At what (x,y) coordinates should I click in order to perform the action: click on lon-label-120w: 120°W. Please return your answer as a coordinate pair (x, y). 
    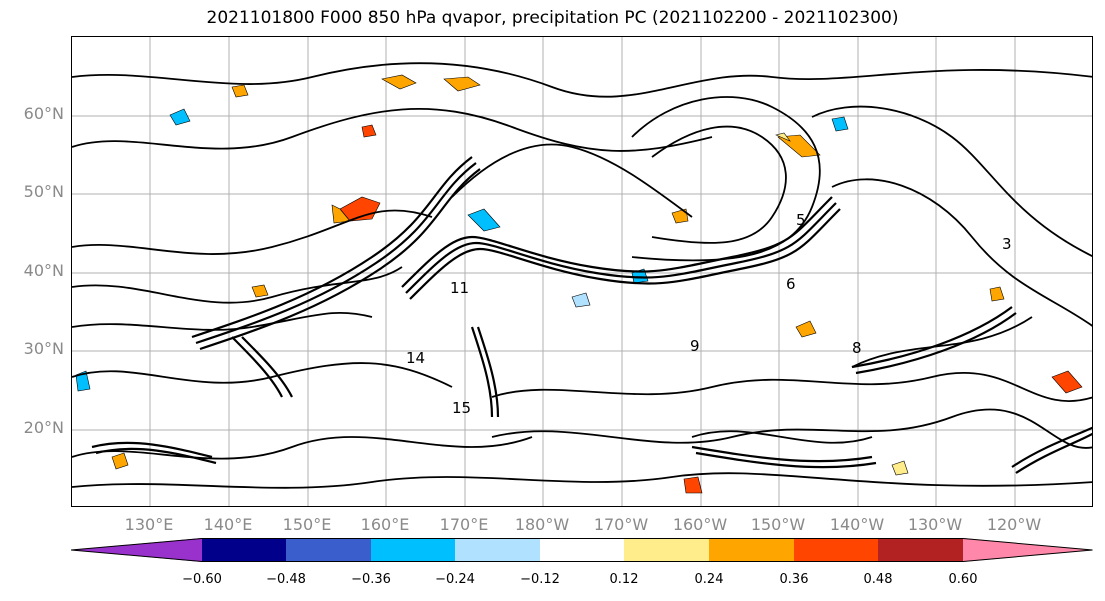
    Looking at the image, I should click on (1014, 524).